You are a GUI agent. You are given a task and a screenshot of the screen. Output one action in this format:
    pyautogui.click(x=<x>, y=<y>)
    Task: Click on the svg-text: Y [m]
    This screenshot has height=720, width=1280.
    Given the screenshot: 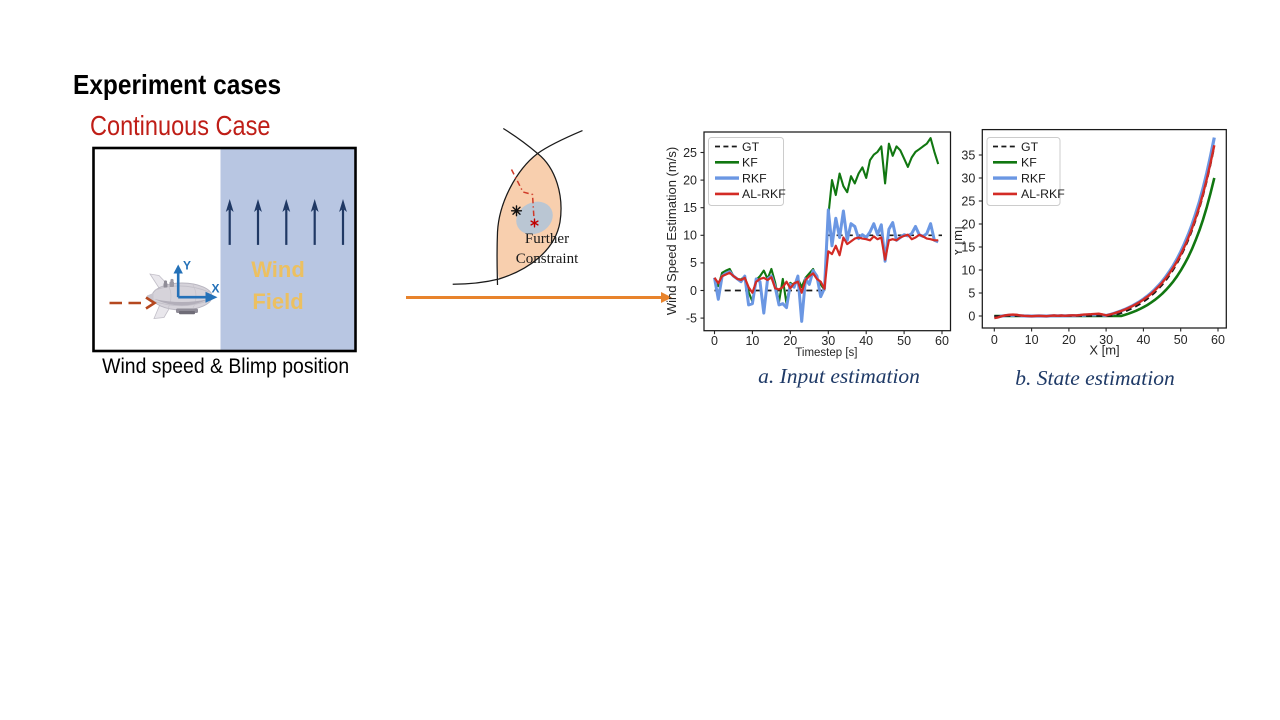 What is the action you would take?
    pyautogui.click(x=960, y=241)
    